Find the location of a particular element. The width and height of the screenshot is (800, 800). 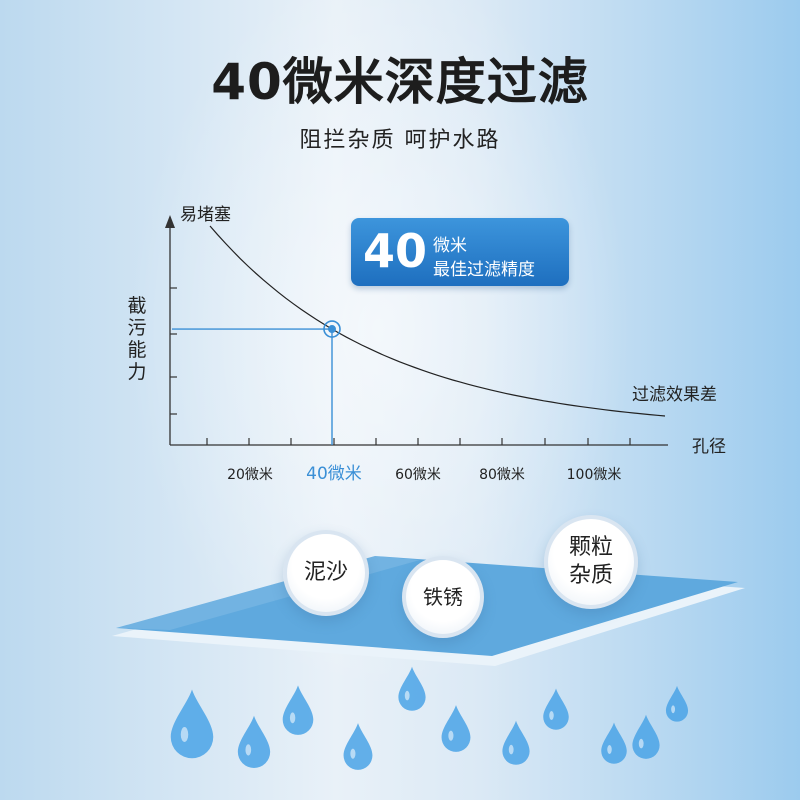

curve-start-label: 易堵塞 is located at coordinates (205, 215).